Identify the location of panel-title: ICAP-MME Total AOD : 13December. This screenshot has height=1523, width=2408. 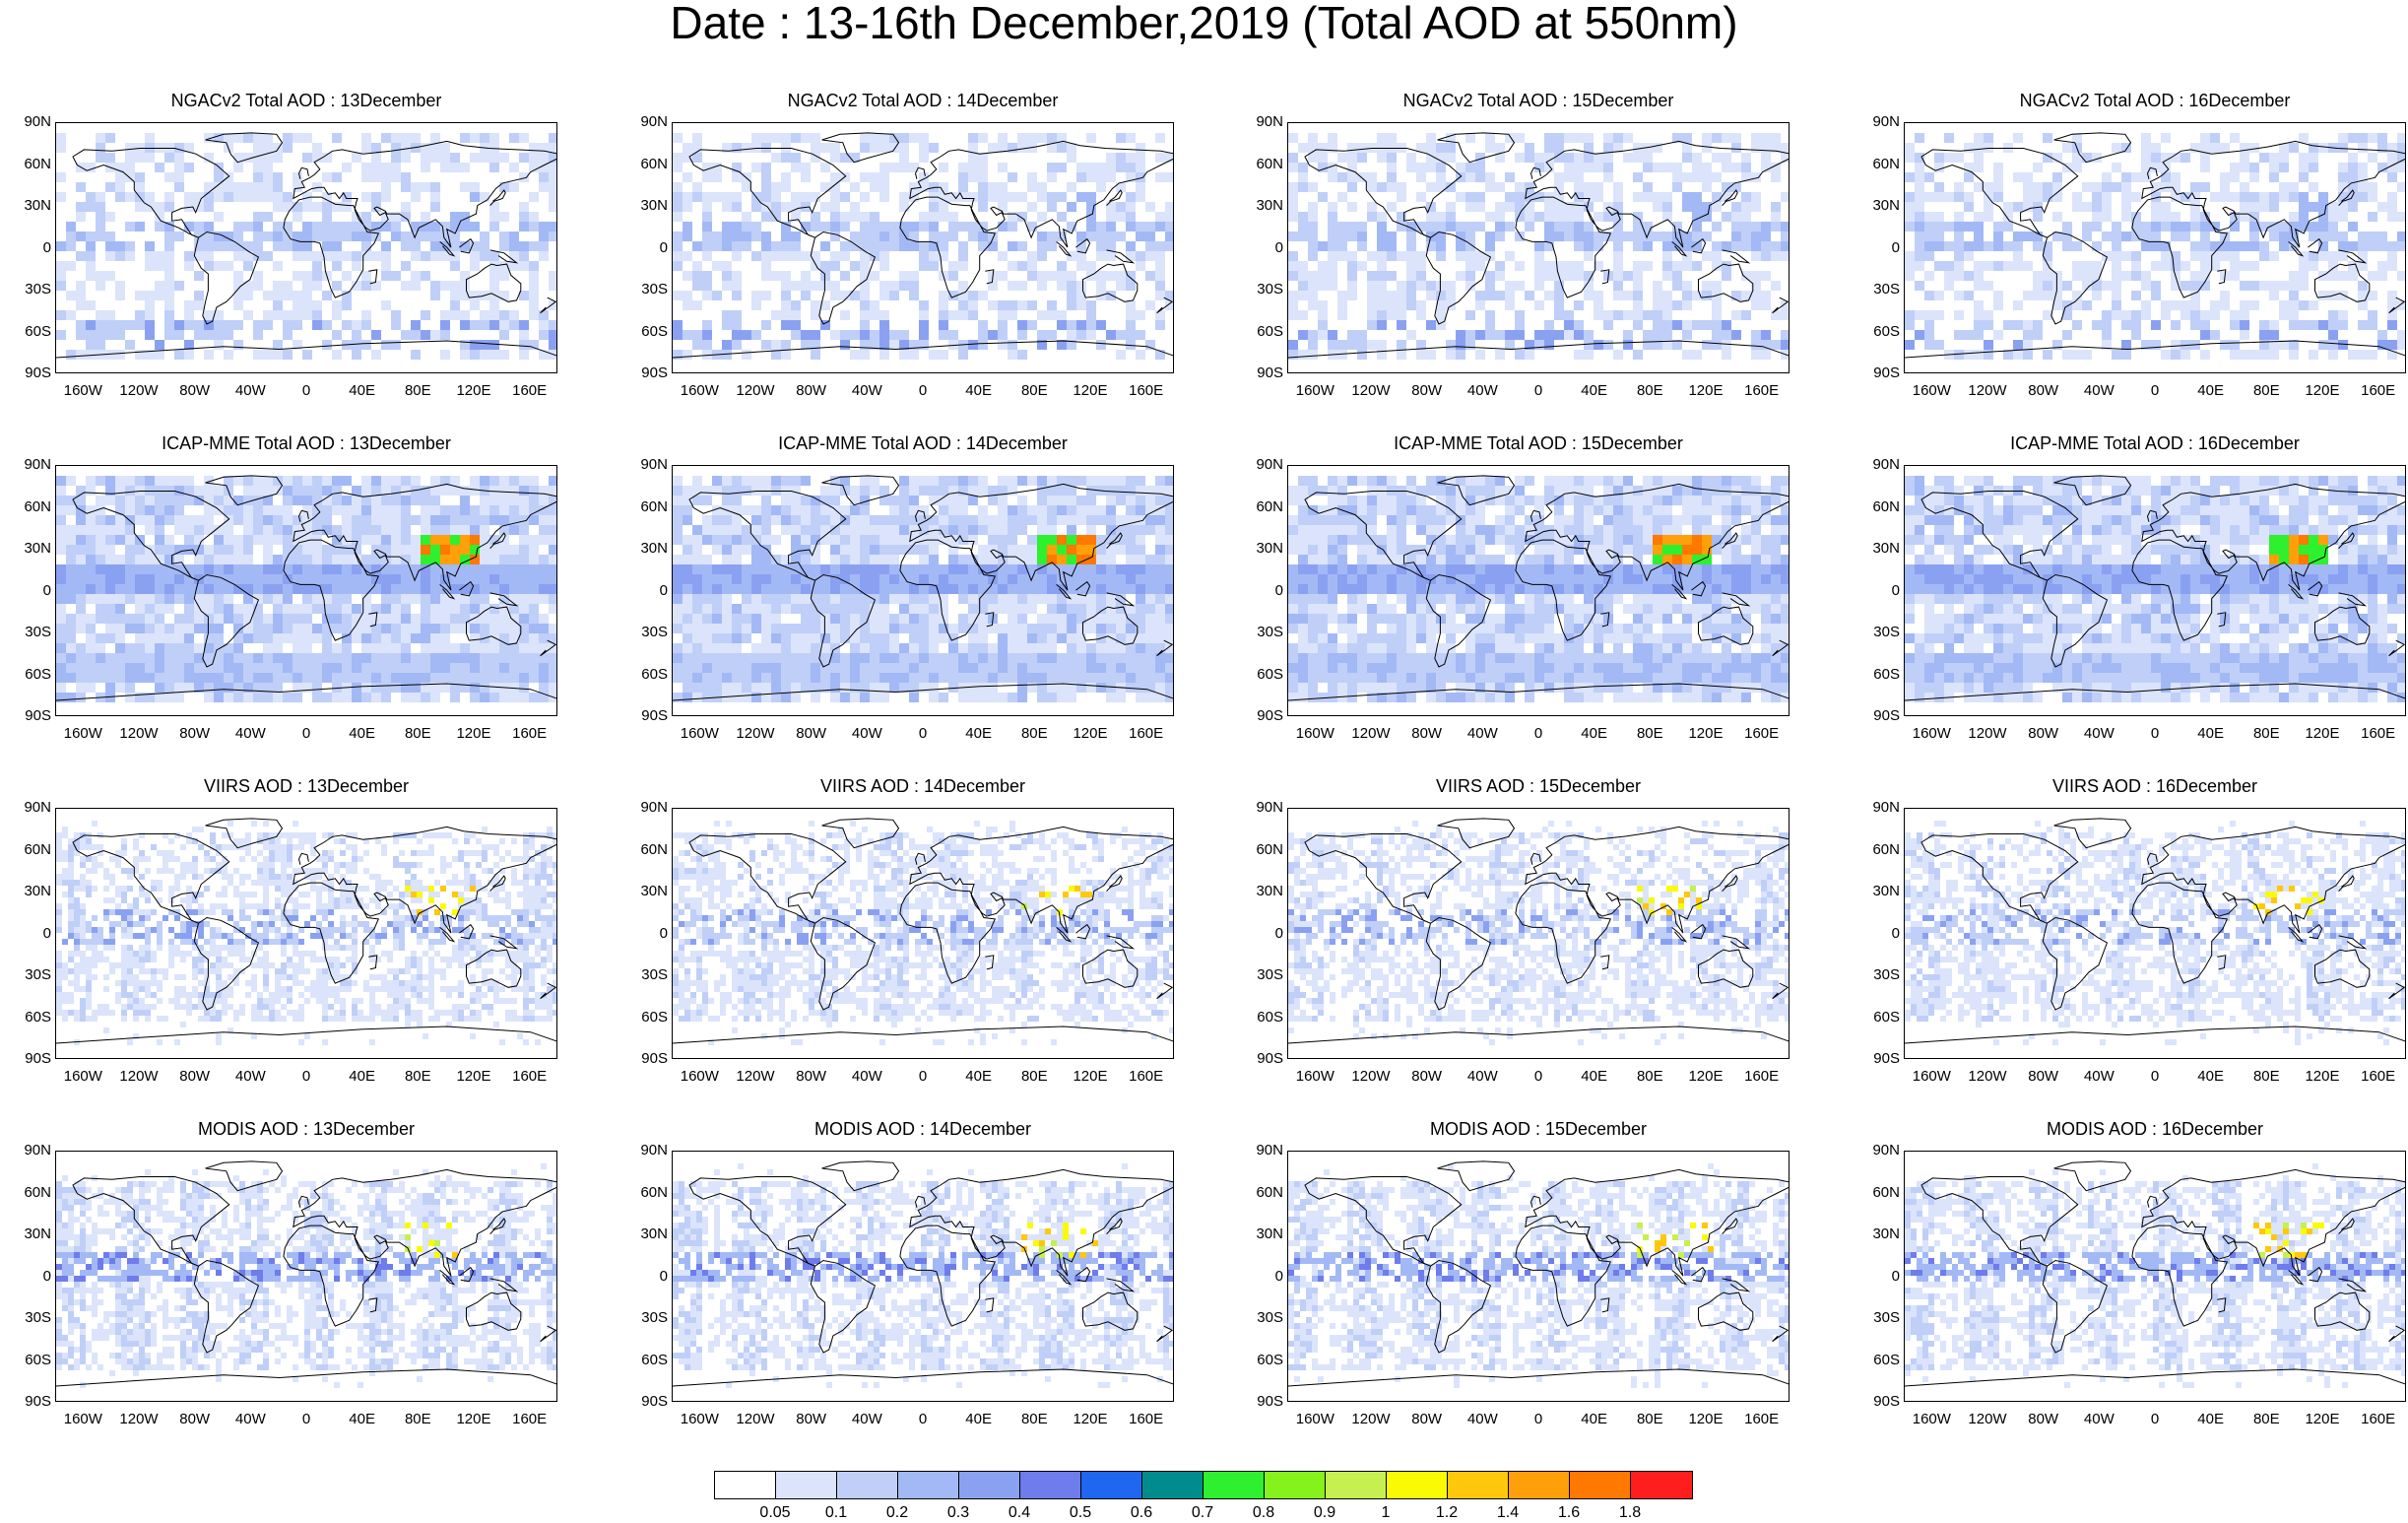
(306, 443).